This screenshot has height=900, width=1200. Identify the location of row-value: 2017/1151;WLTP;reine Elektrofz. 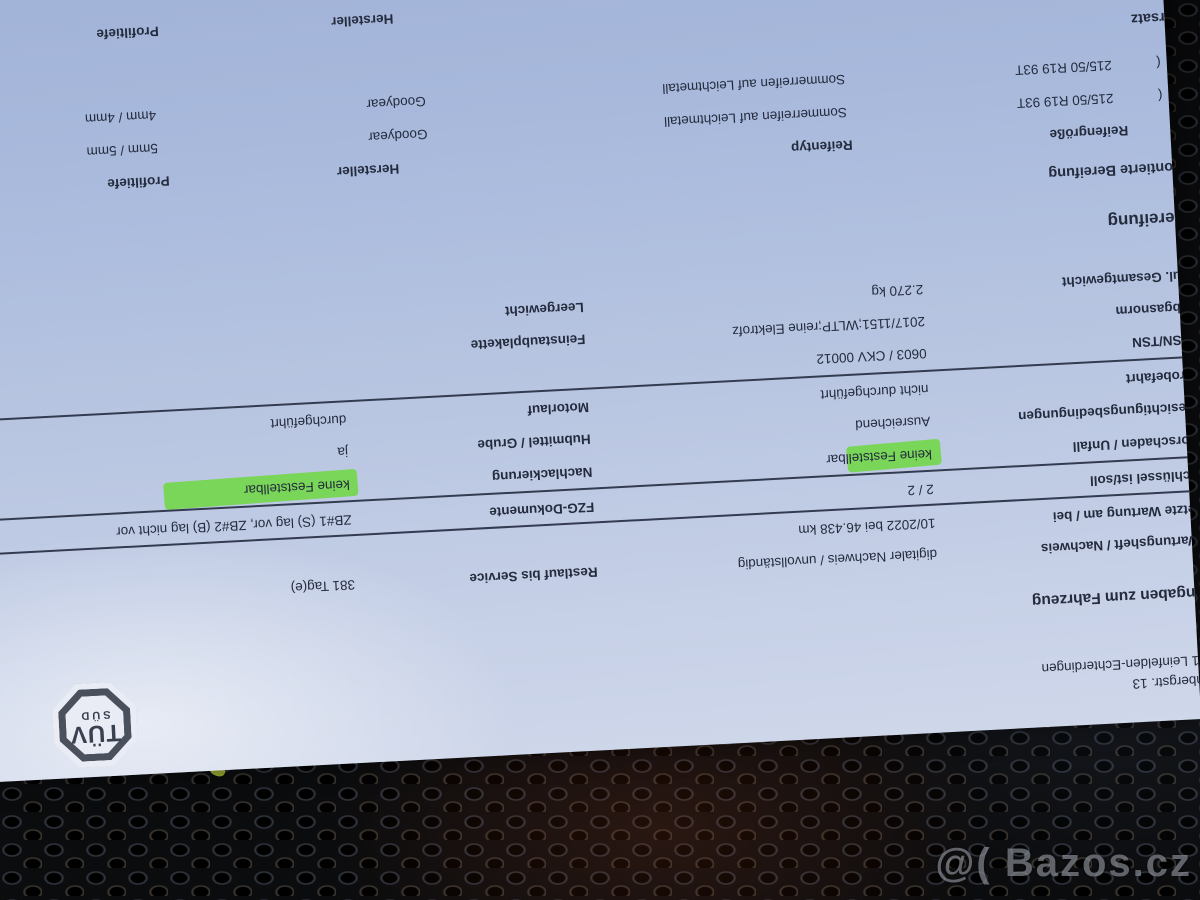
(828, 326).